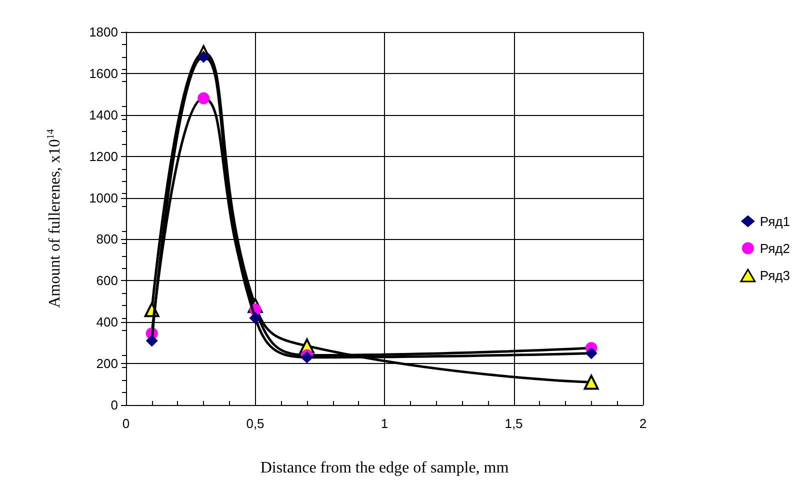 This screenshot has height=497, width=811. Describe the element at coordinates (55, 218) in the screenshot. I see `y-axis-title: Amount of fullerenes, x1014` at that location.